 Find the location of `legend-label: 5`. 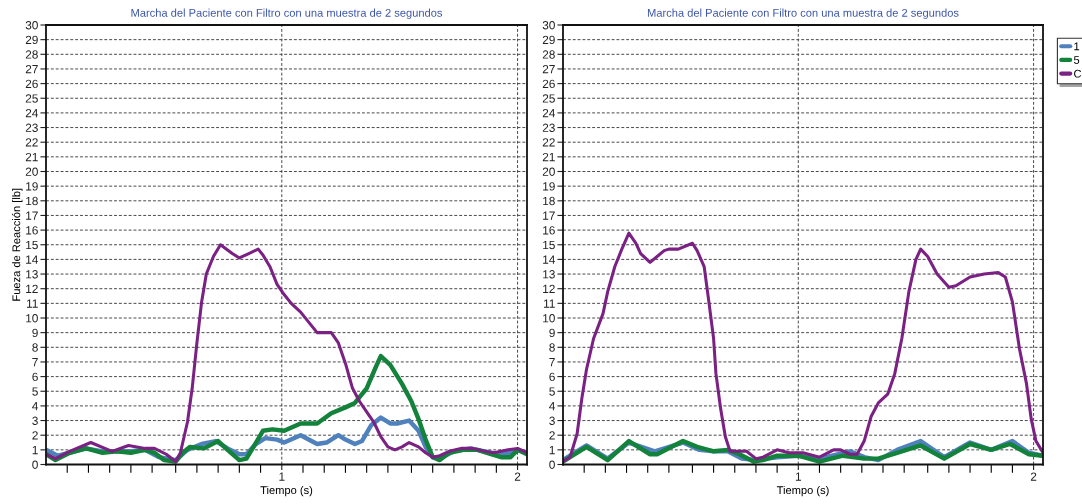

legend-label: 5 is located at coordinates (1076, 60).